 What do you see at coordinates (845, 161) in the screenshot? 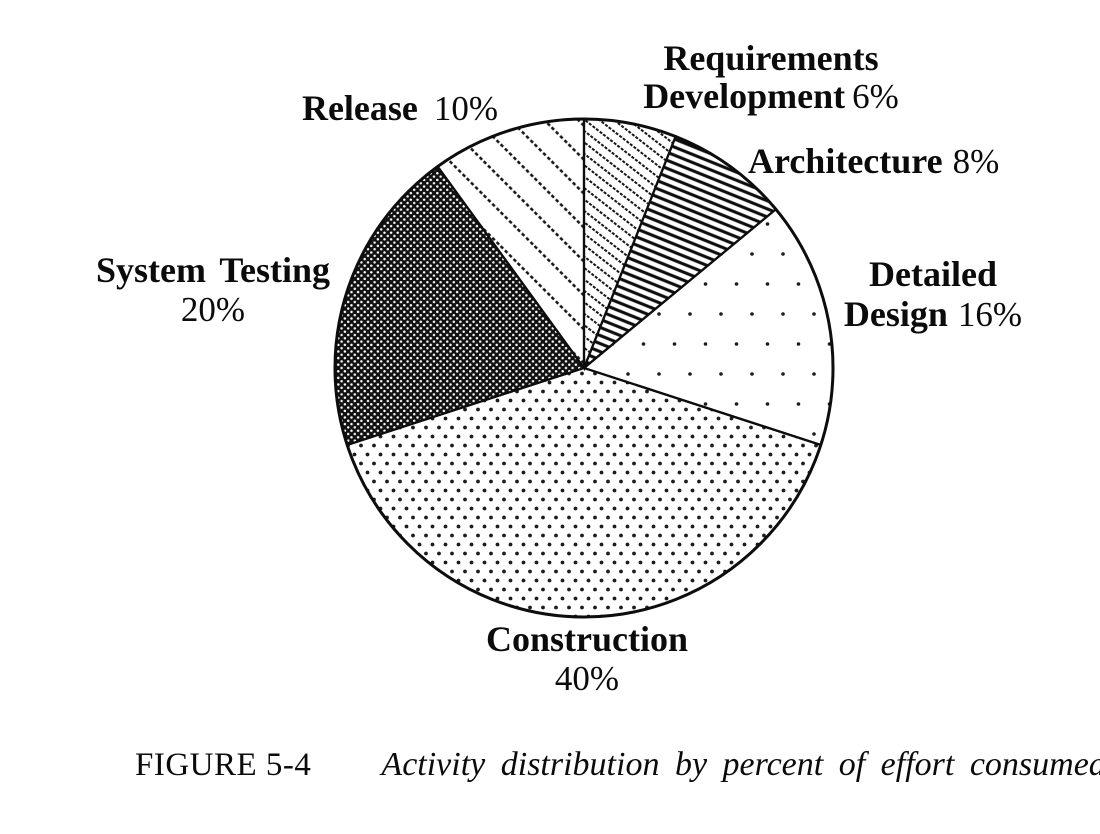
I see `slice-label-text: Architecture` at bounding box center [845, 161].